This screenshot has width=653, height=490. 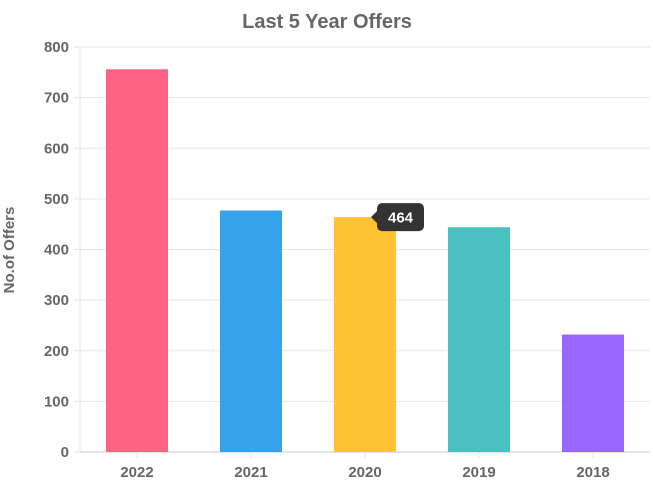 I want to click on x-tick-label: 2019, so click(x=478, y=472).